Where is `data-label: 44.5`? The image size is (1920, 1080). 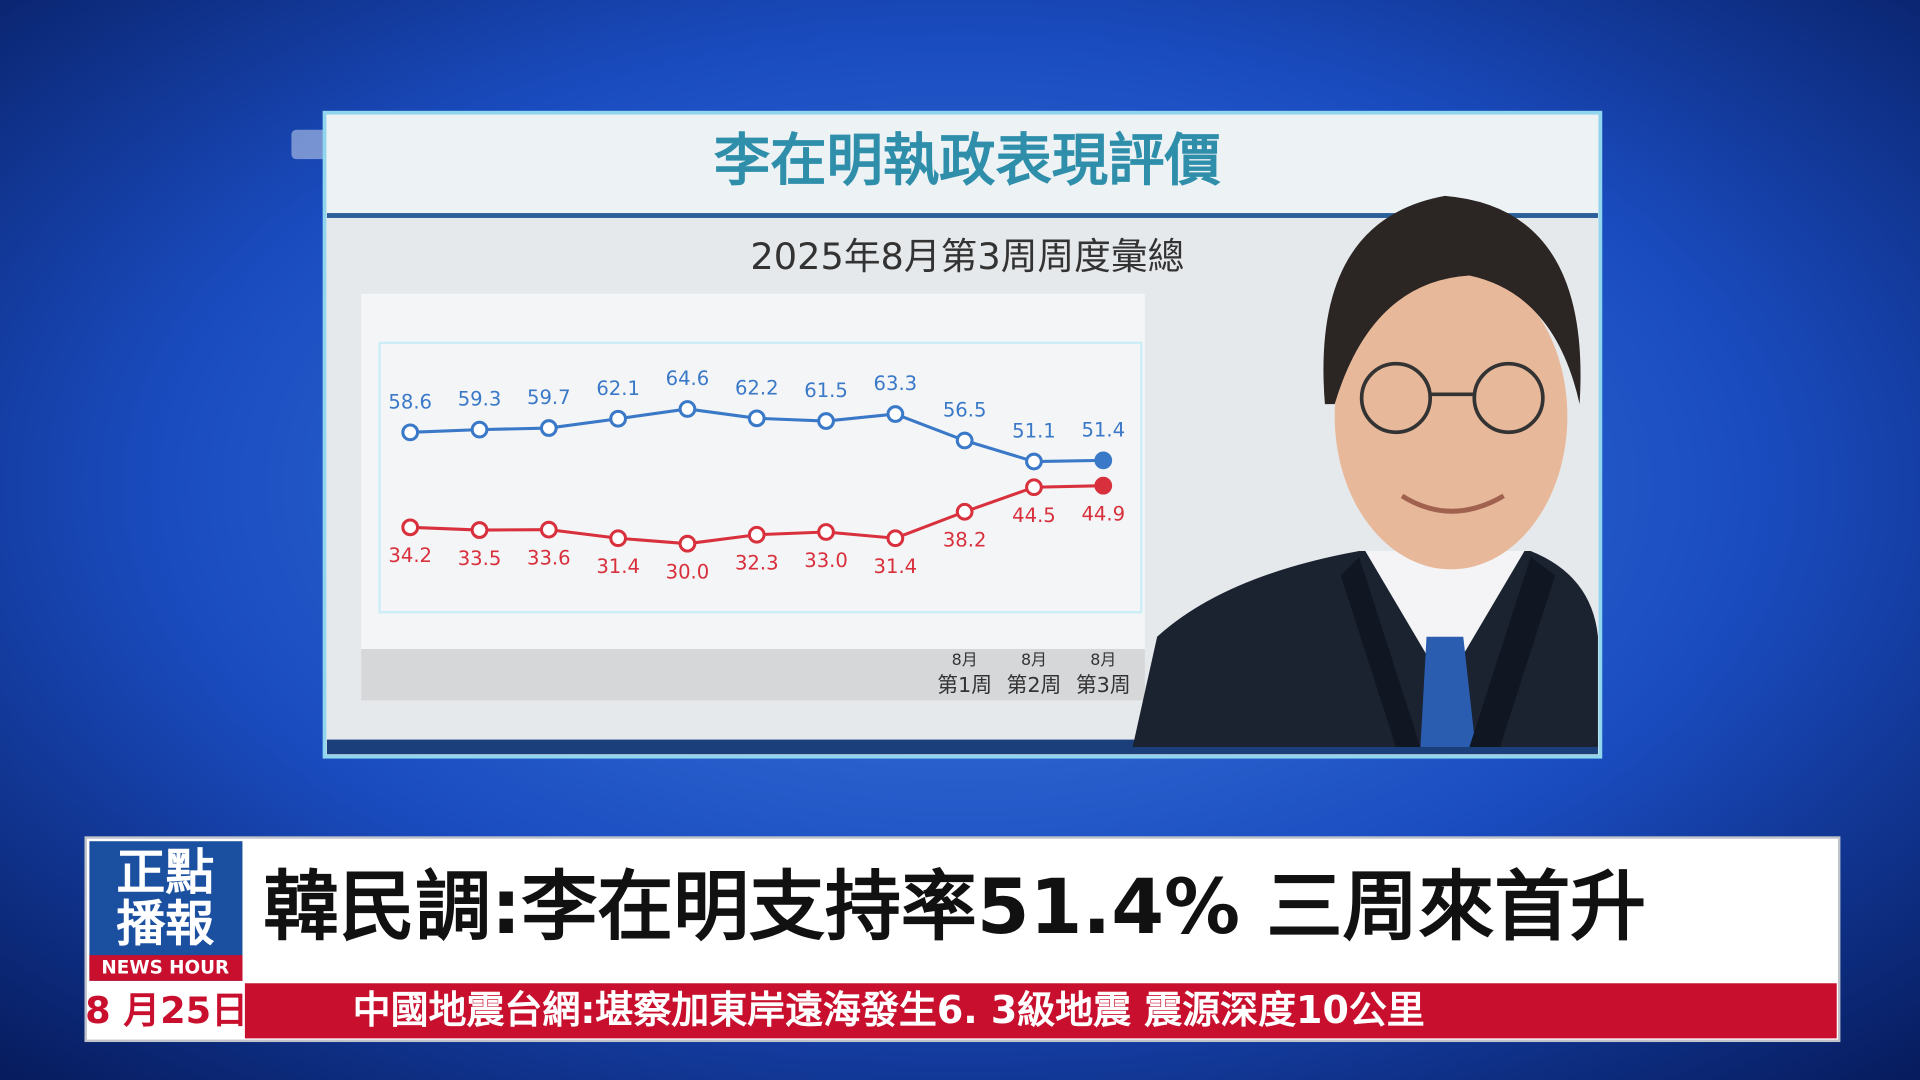
data-label: 44.5 is located at coordinates (1034, 515).